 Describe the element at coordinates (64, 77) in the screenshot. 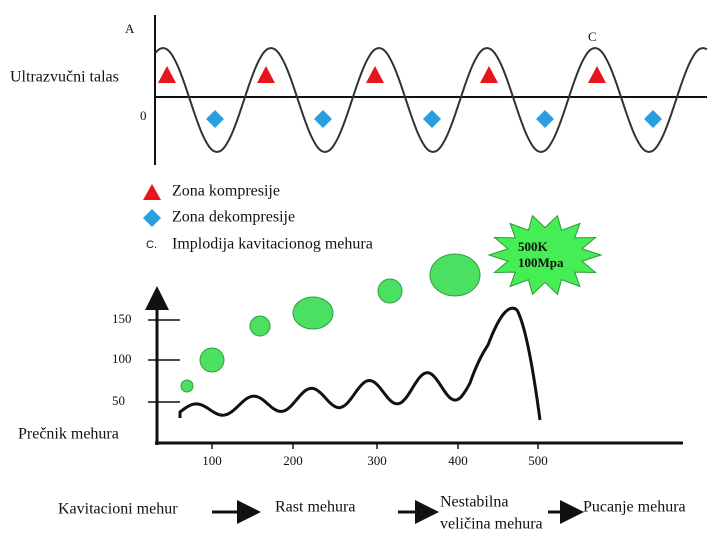

I see `wave-title: Ultrazvučni talas` at that location.